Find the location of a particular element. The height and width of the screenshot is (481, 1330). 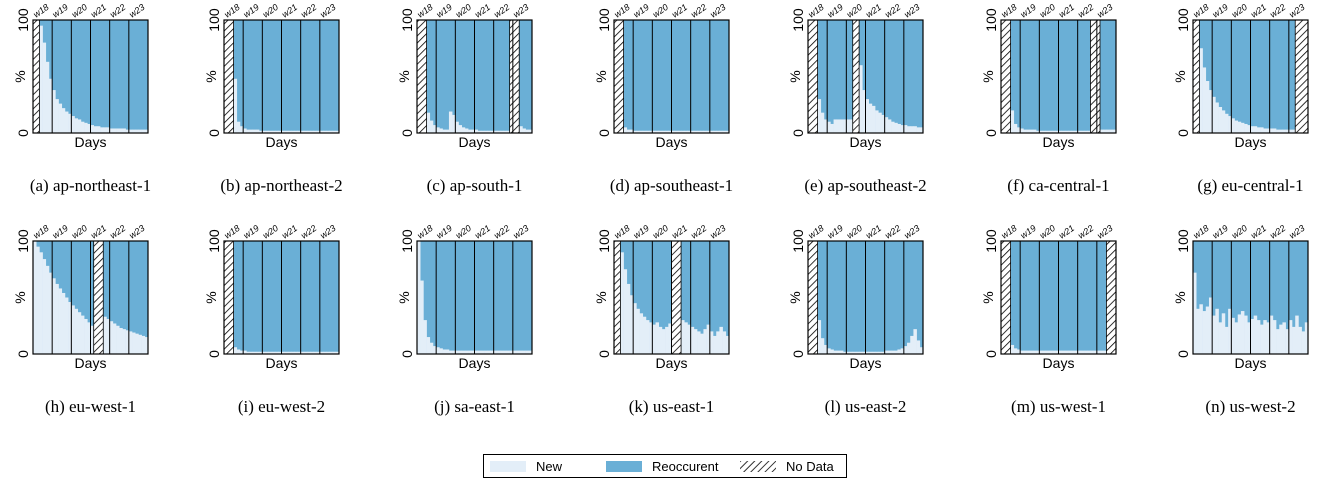

panel-7: w18 w19 w20 w21 w22 w23 0 100% Days is located at coordinates (80, 297).